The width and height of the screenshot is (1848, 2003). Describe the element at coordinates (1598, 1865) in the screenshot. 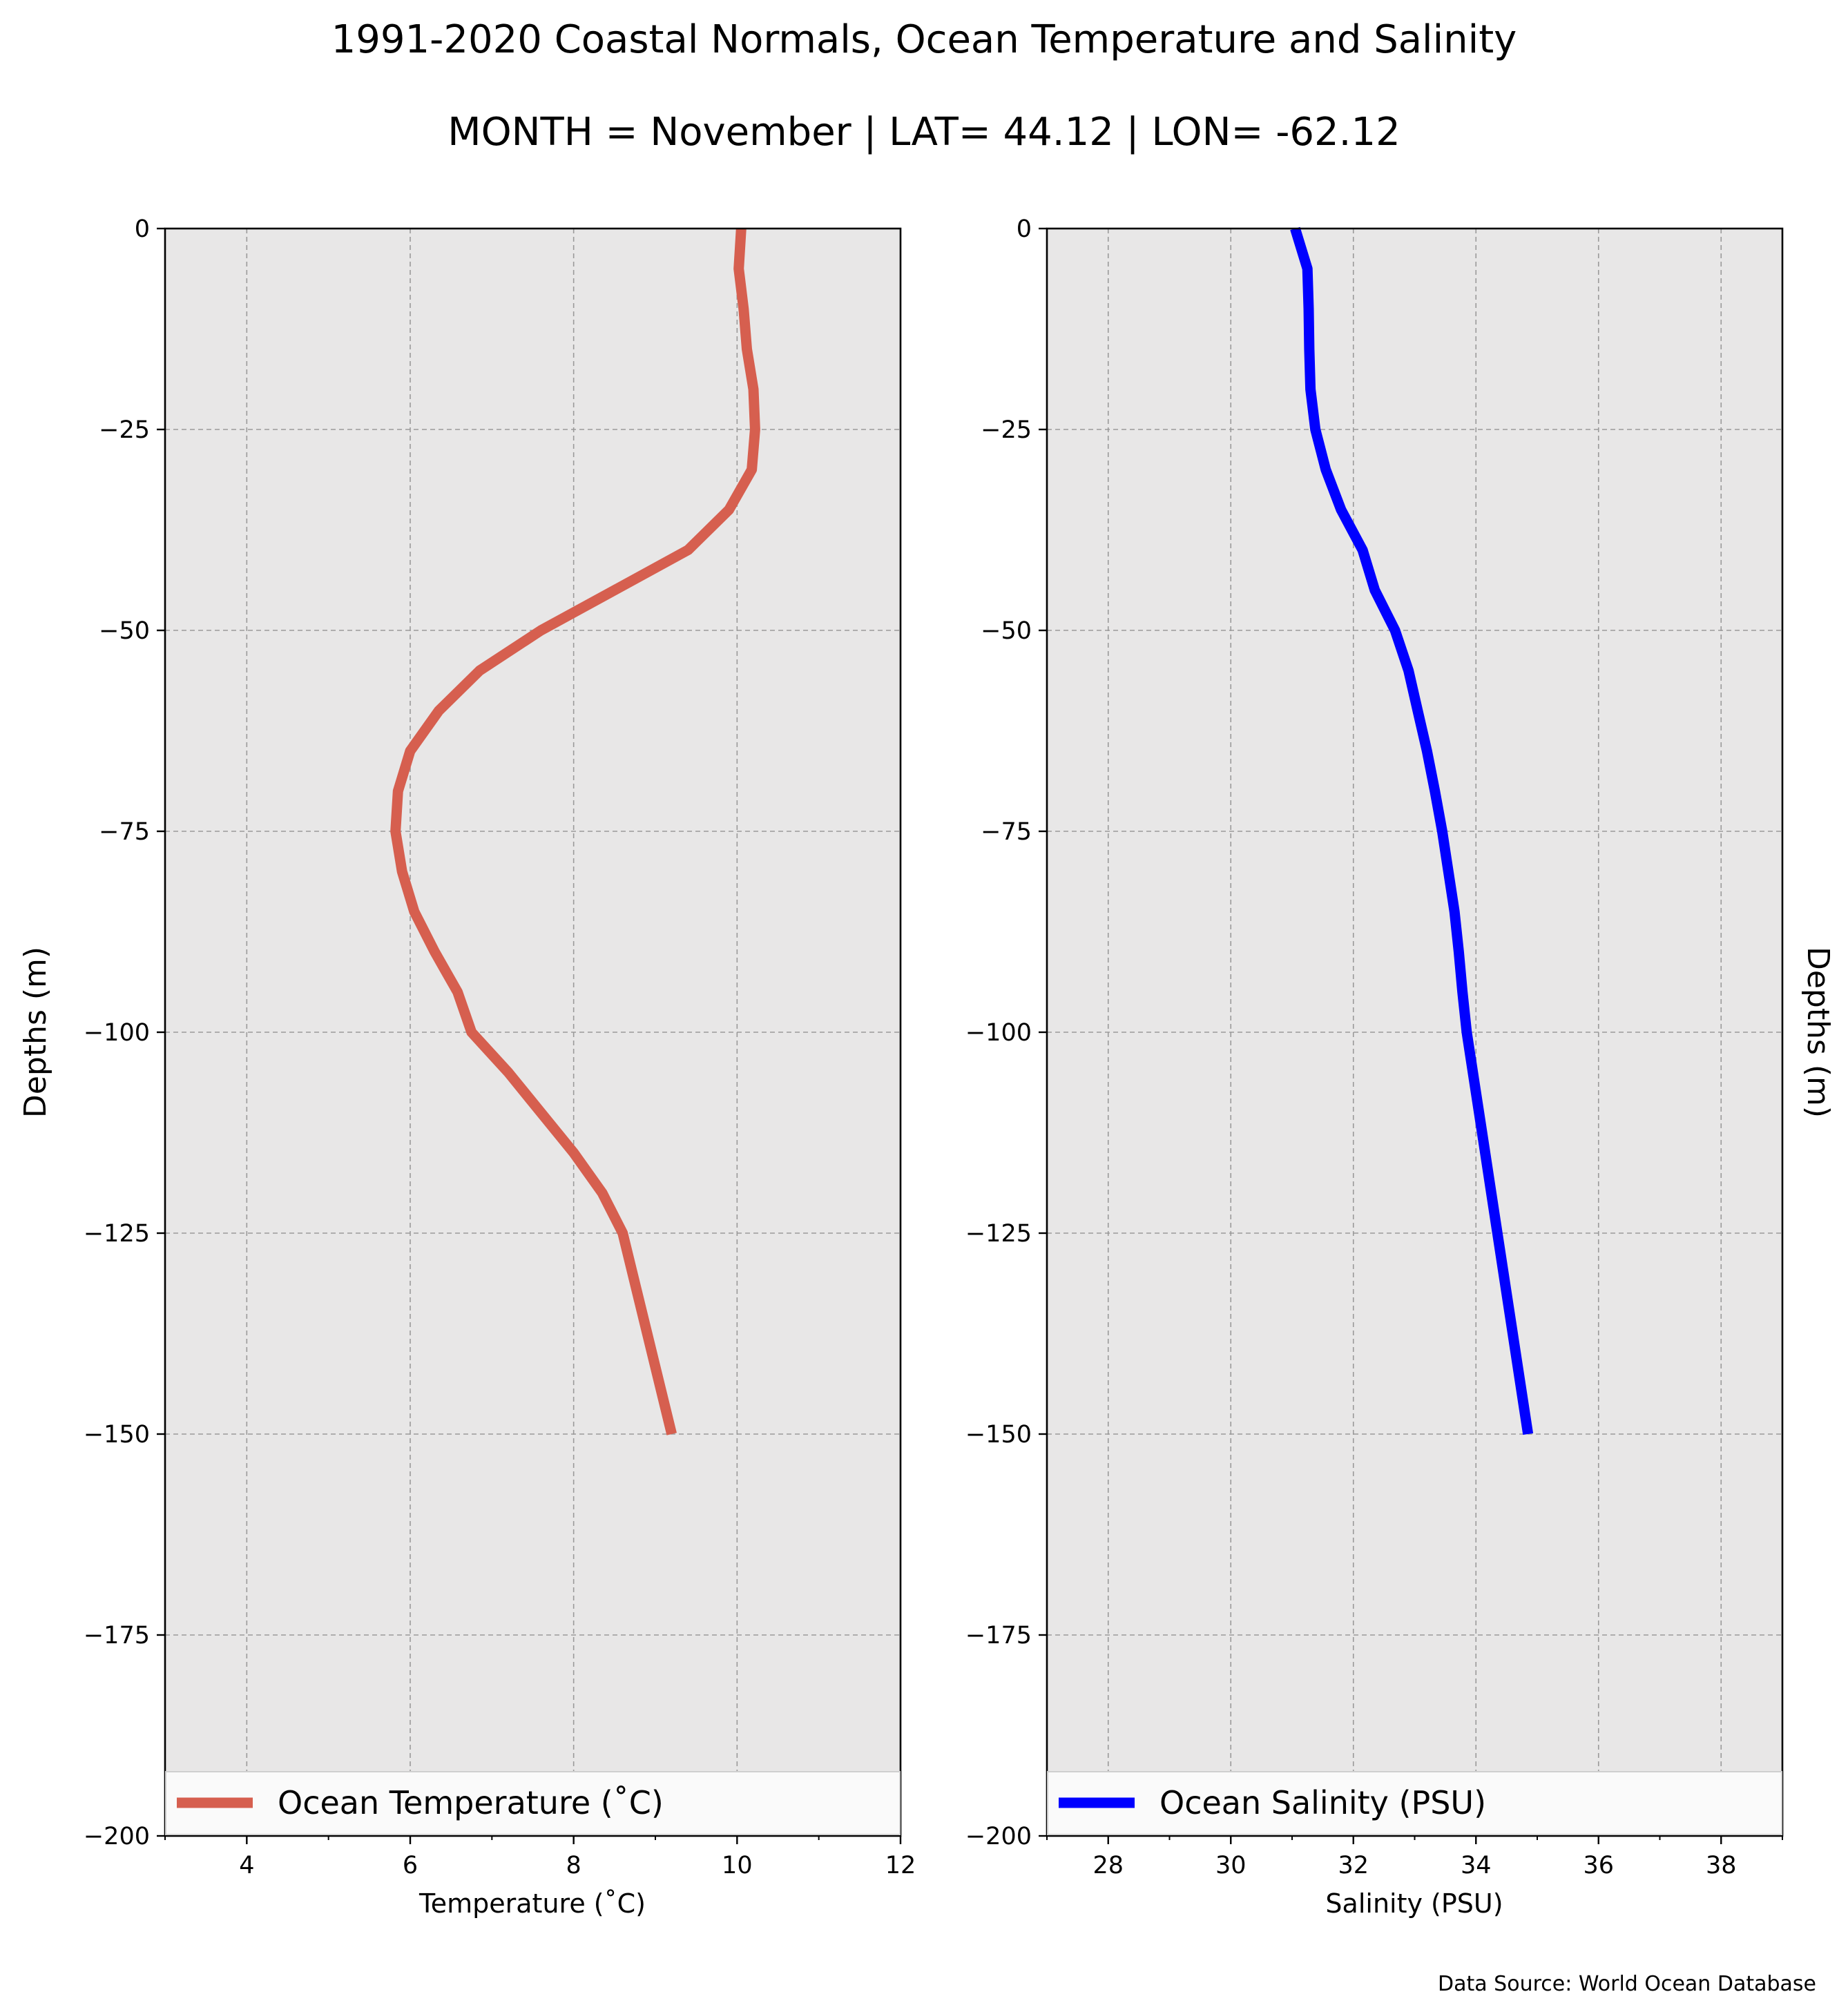

I see `x-tick-label: 36` at that location.